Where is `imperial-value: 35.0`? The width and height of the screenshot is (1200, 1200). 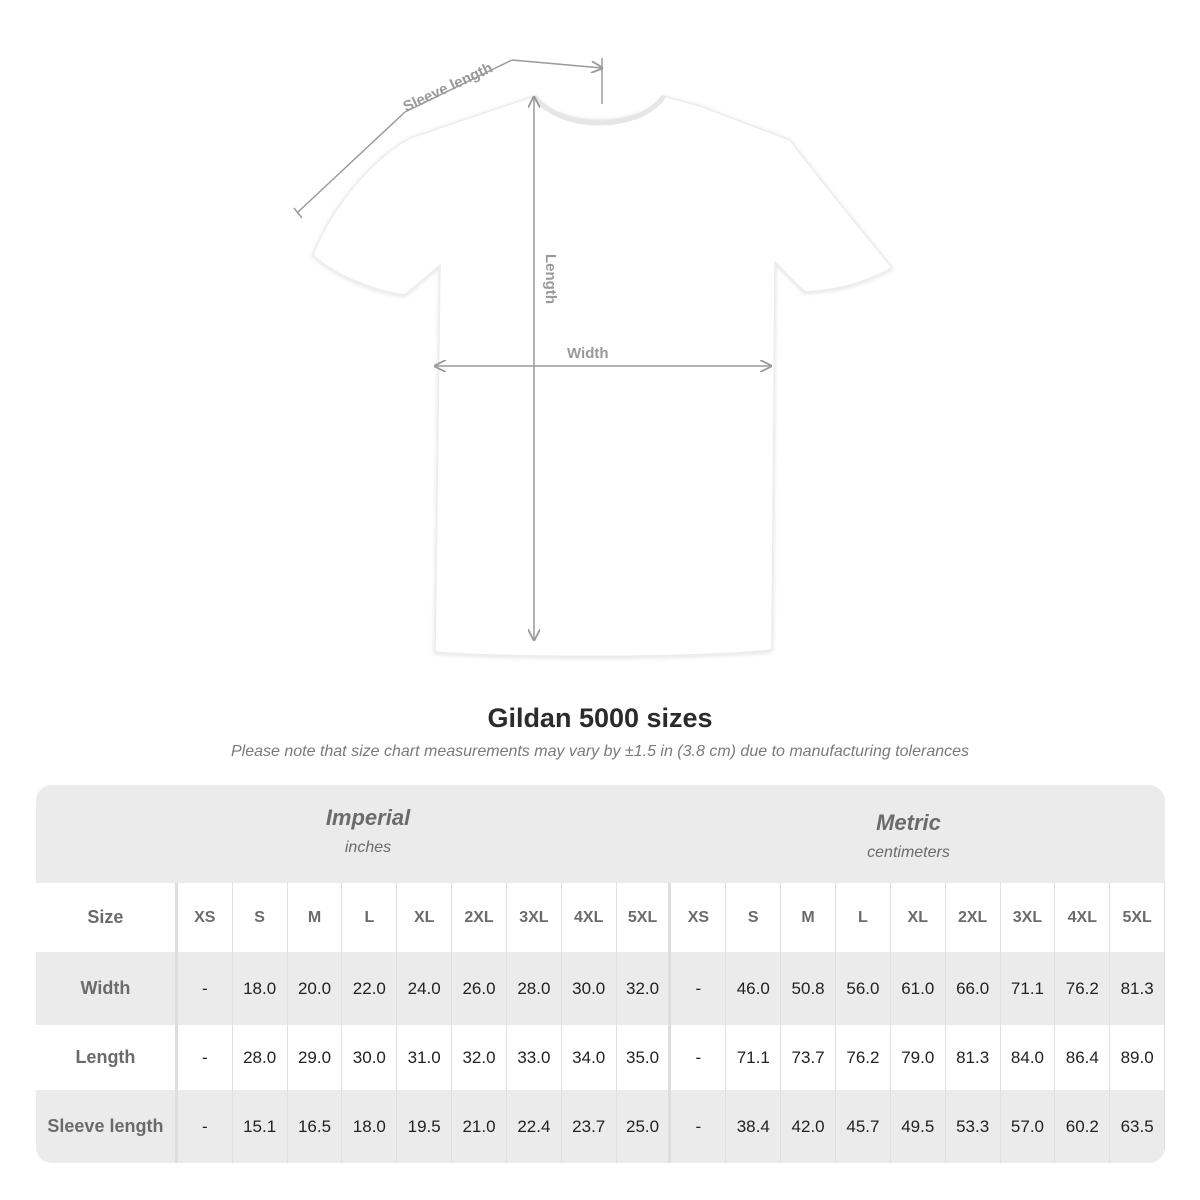 imperial-value: 35.0 is located at coordinates (644, 1057).